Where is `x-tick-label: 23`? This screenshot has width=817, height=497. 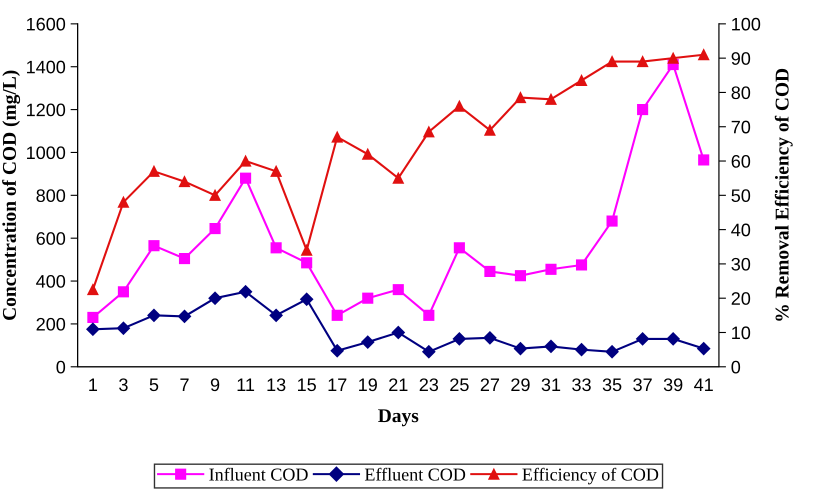
x-tick-label: 23 is located at coordinates (429, 385).